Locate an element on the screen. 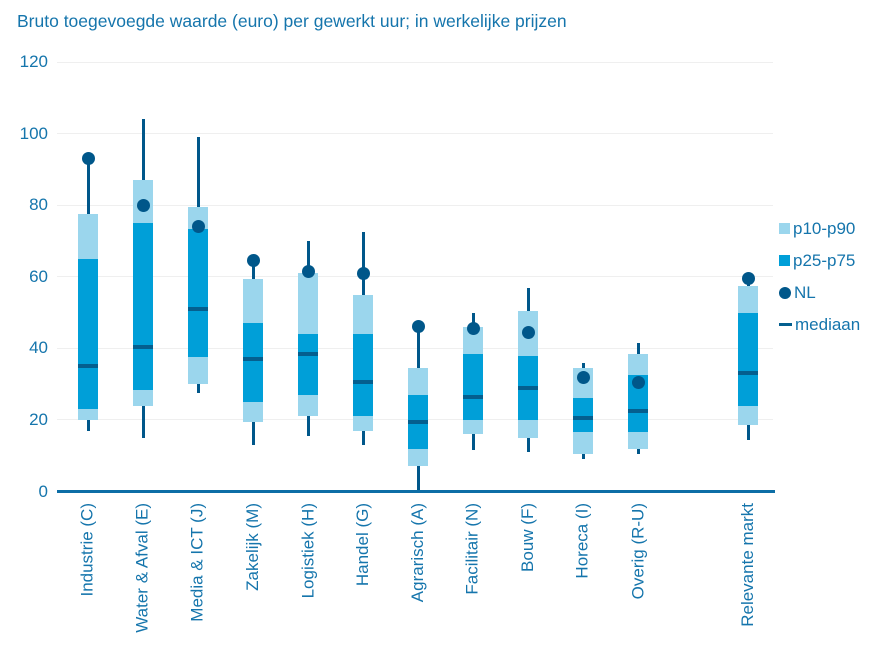  legend-item-p10-p90: p10-p90 is located at coordinates (819, 228).